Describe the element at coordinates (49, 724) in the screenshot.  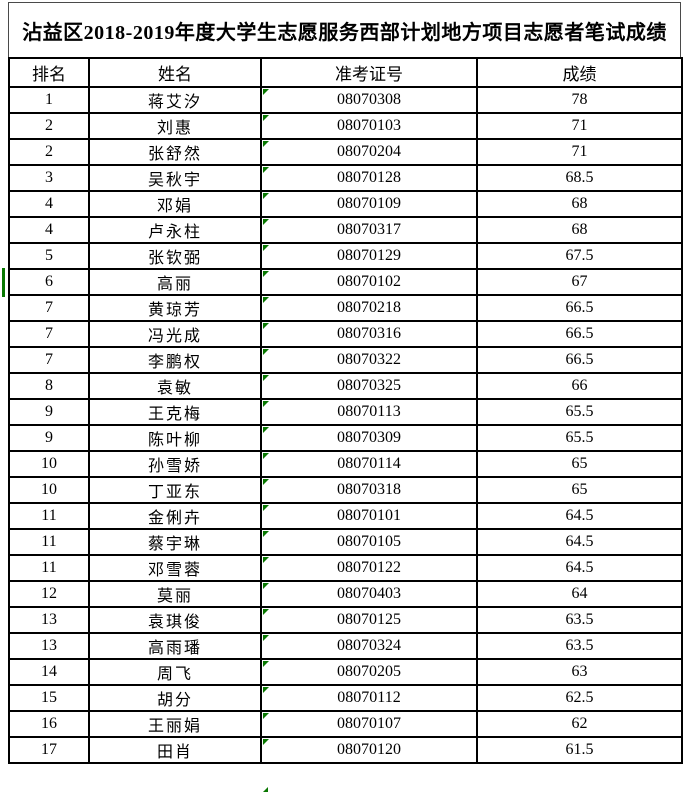
I see `rank-cell: 16` at that location.